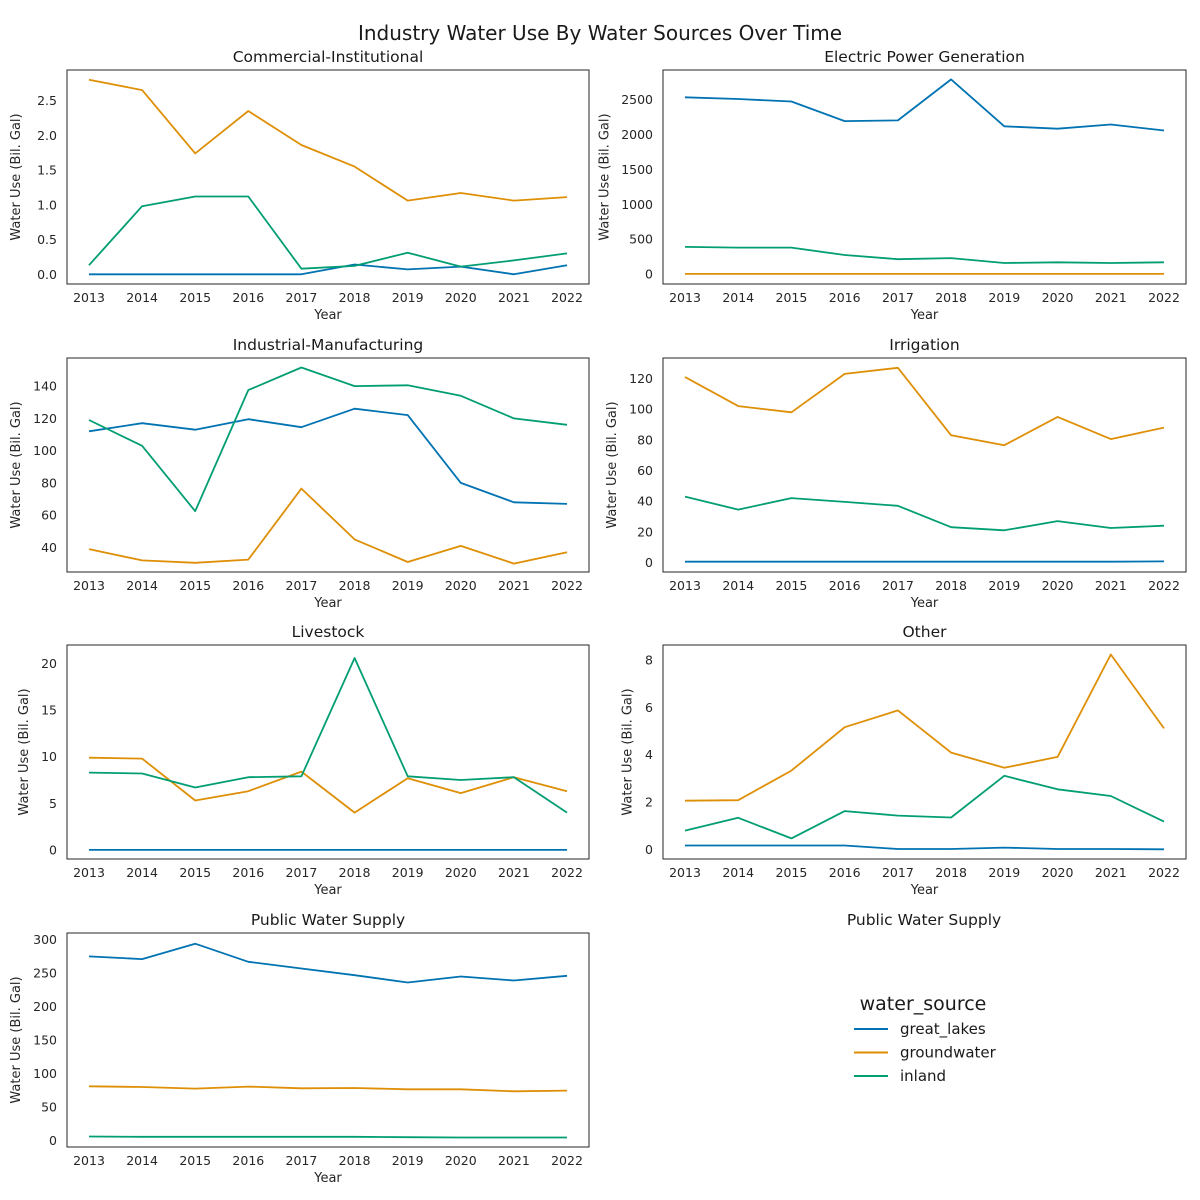 This screenshot has height=1200, width=1200. Describe the element at coordinates (49, 710) in the screenshot. I see `y-tick-label: 15` at that location.